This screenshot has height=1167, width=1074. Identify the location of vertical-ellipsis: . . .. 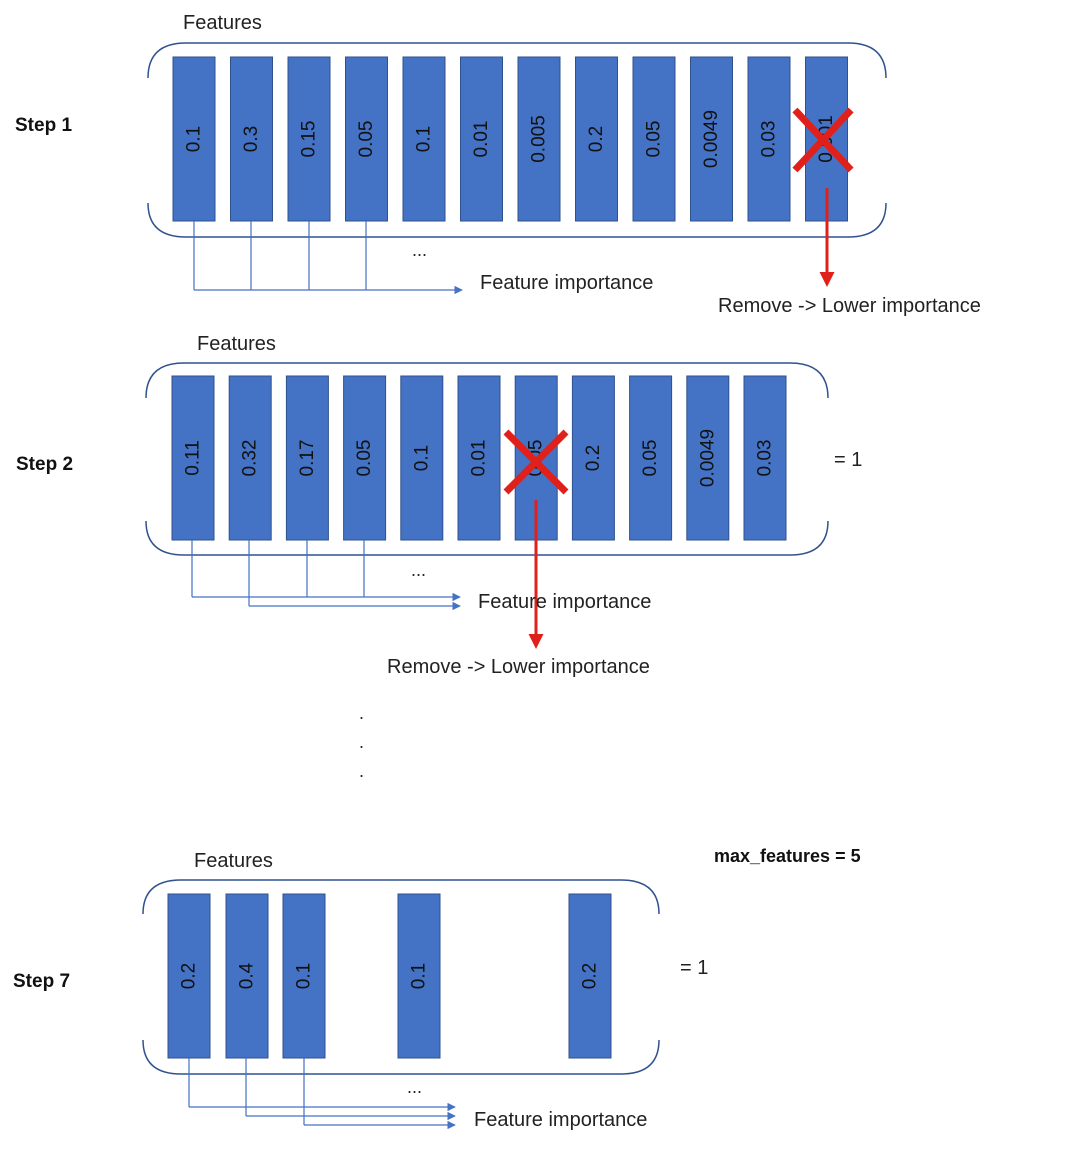
(361, 742).